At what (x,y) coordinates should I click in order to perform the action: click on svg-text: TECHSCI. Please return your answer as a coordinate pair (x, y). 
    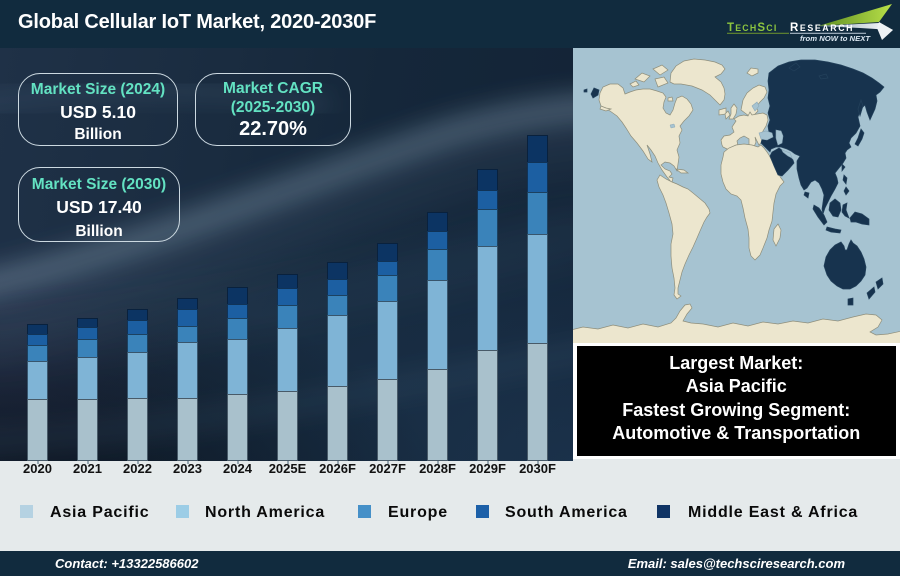
    Looking at the image, I should click on (752, 28).